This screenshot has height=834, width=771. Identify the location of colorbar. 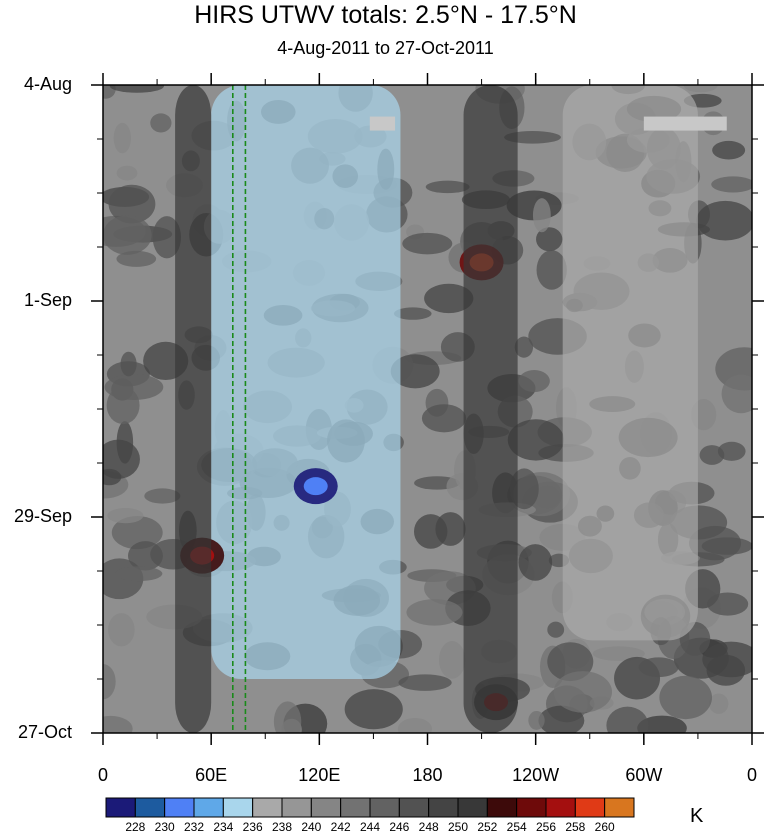
(370, 807).